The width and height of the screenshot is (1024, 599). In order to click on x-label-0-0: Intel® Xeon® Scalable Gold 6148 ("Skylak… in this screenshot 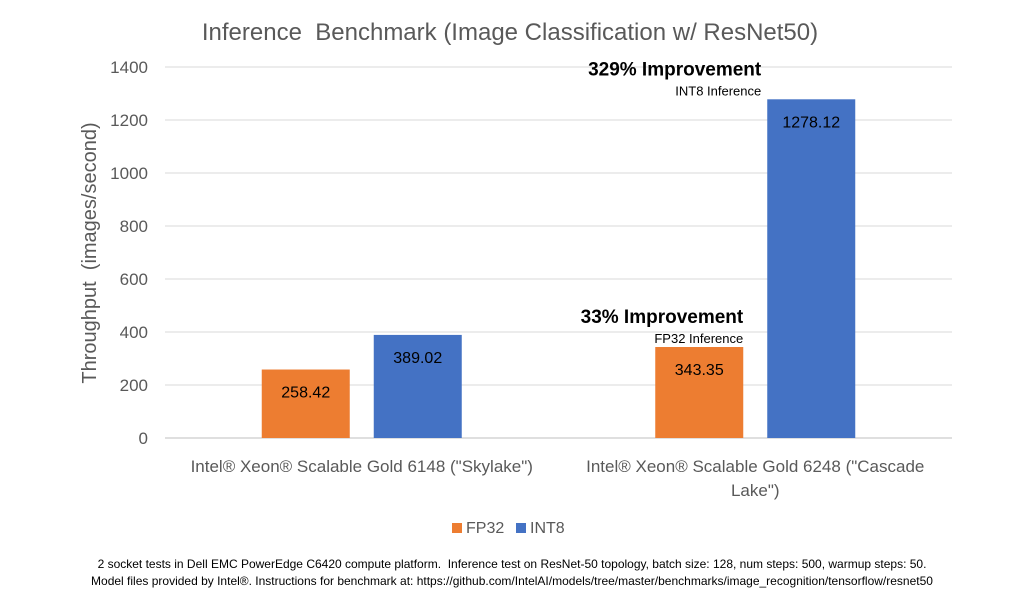, I will do `click(362, 466)`.